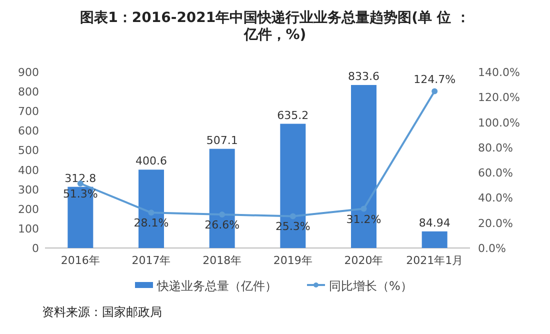 This screenshot has width=550, height=334. Describe the element at coordinates (28, 111) in the screenshot. I see `y-tick-label: 700` at that location.